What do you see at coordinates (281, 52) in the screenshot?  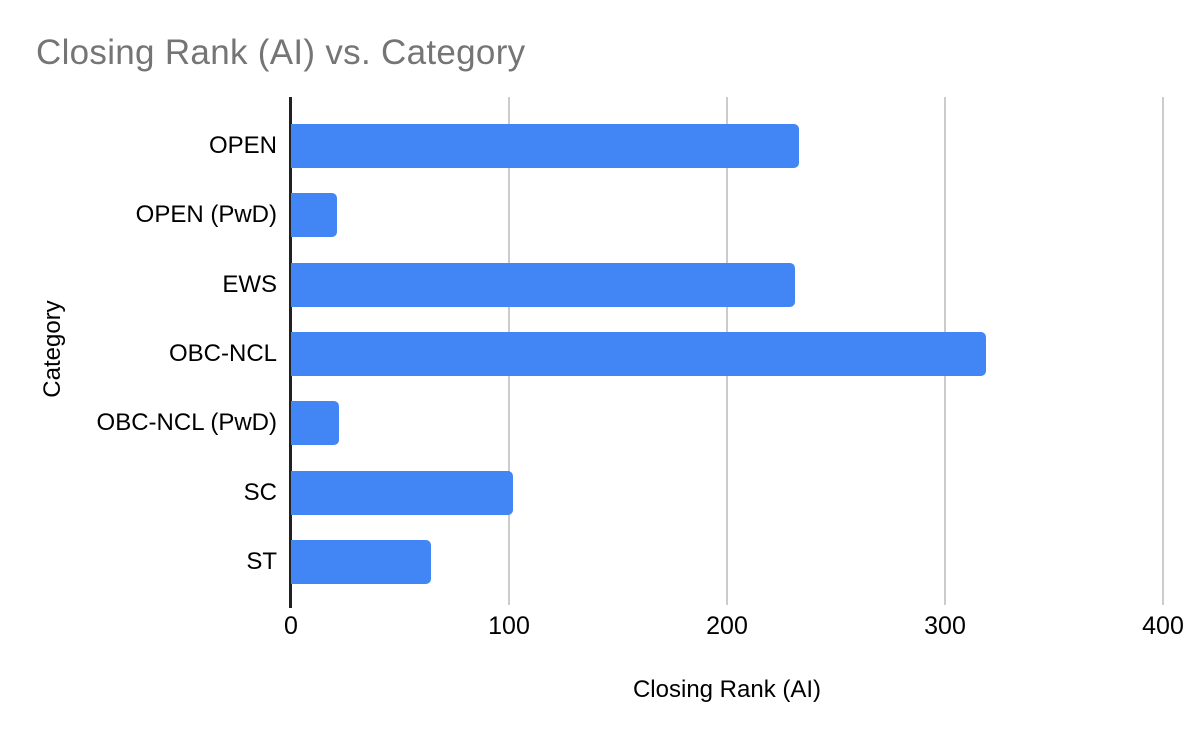 I see `chart-title: Closing Rank (AI) vs. Category` at bounding box center [281, 52].